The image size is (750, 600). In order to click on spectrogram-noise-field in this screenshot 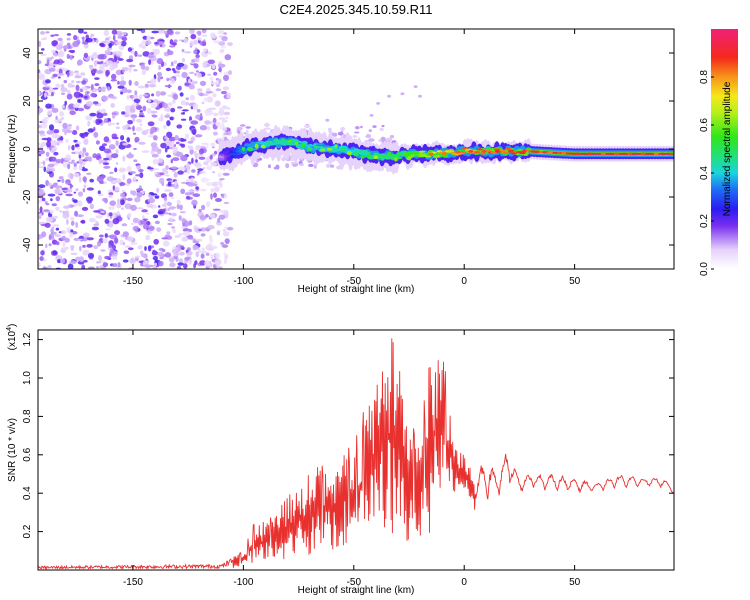, I will do `click(136, 149)`.